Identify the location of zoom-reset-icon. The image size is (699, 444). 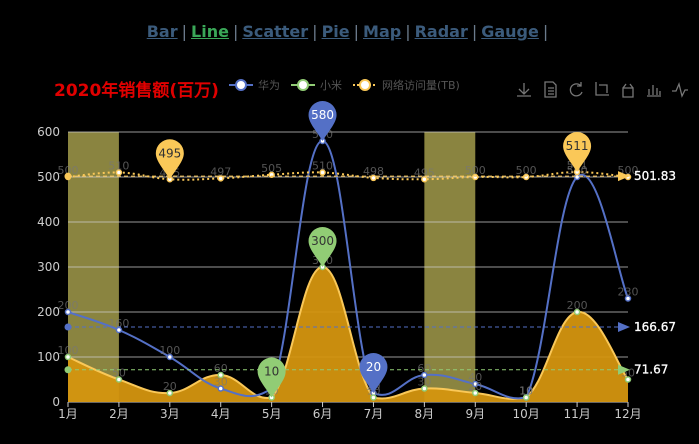
(628, 89).